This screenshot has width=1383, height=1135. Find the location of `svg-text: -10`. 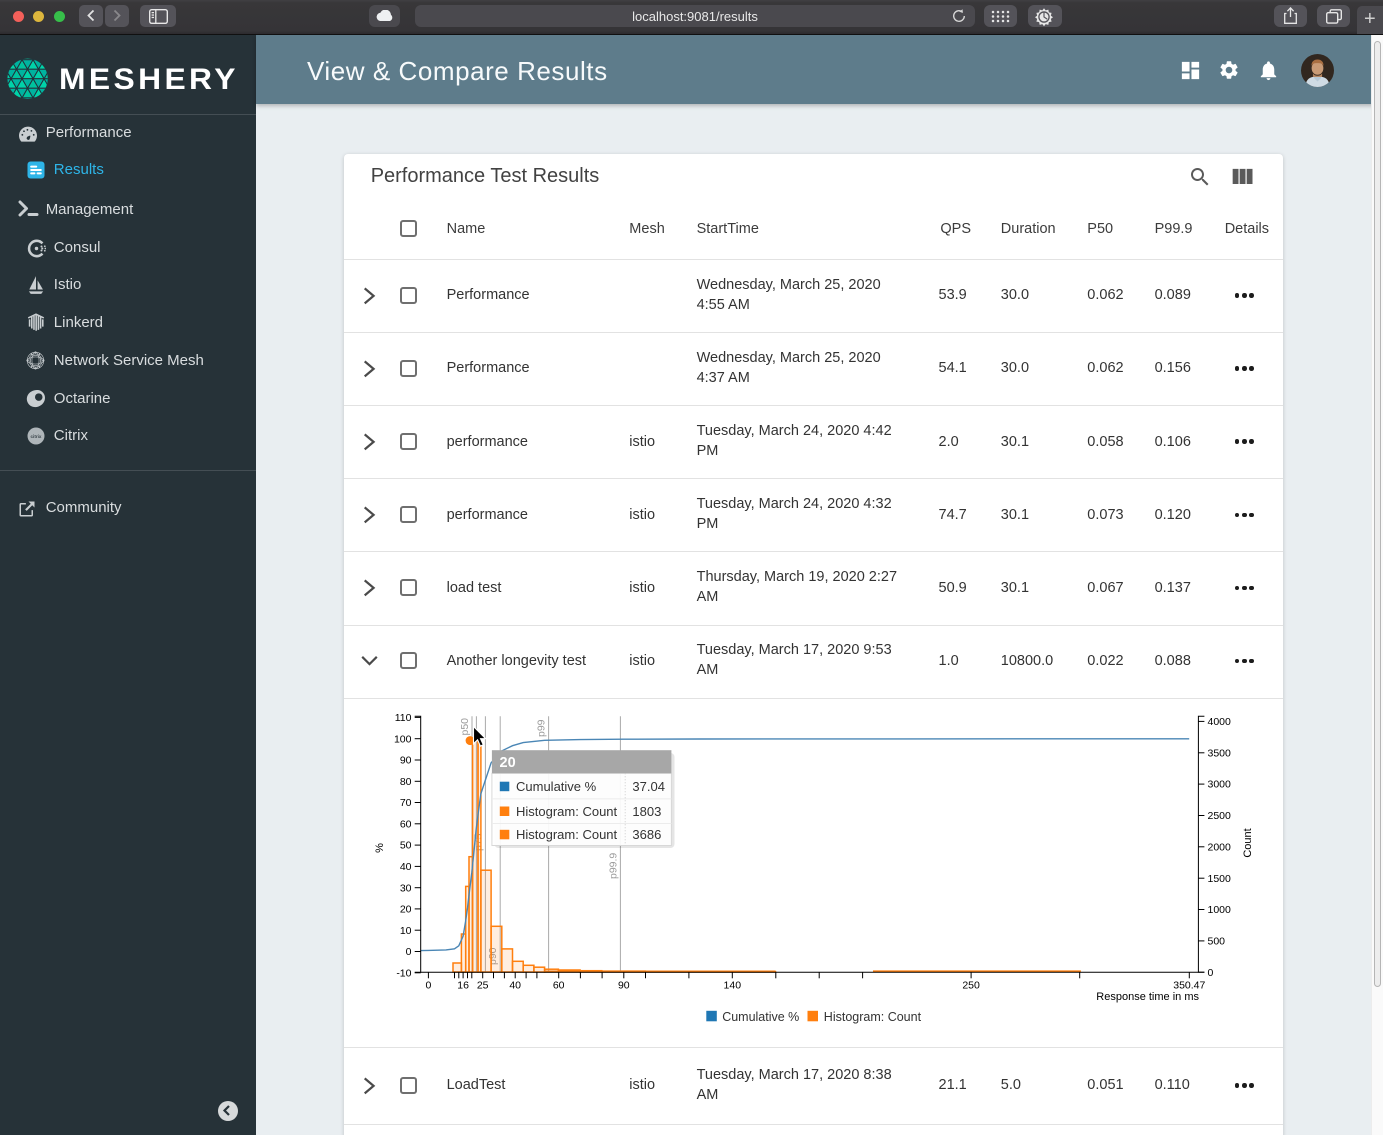

svg-text: -10 is located at coordinates (403, 973).